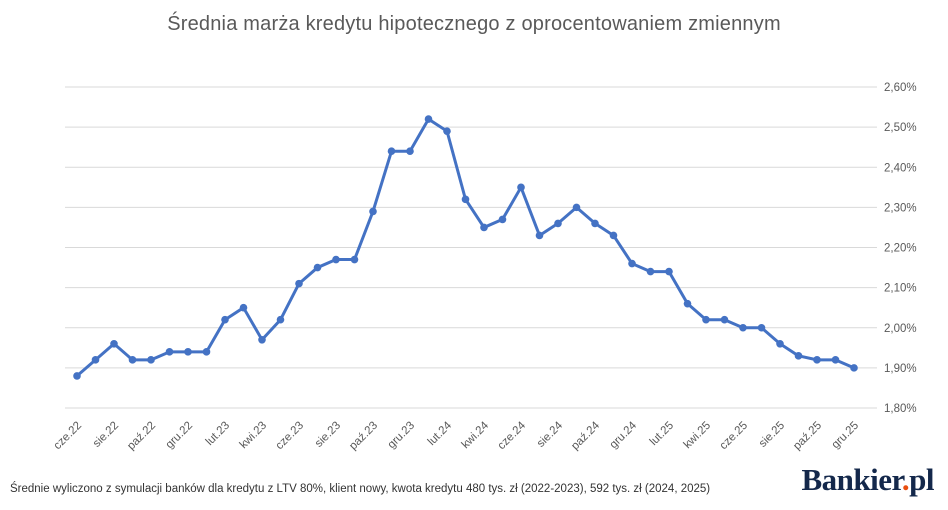  What do you see at coordinates (900, 88) in the screenshot?
I see `y-axis-tick-label: 2,60%` at bounding box center [900, 88].